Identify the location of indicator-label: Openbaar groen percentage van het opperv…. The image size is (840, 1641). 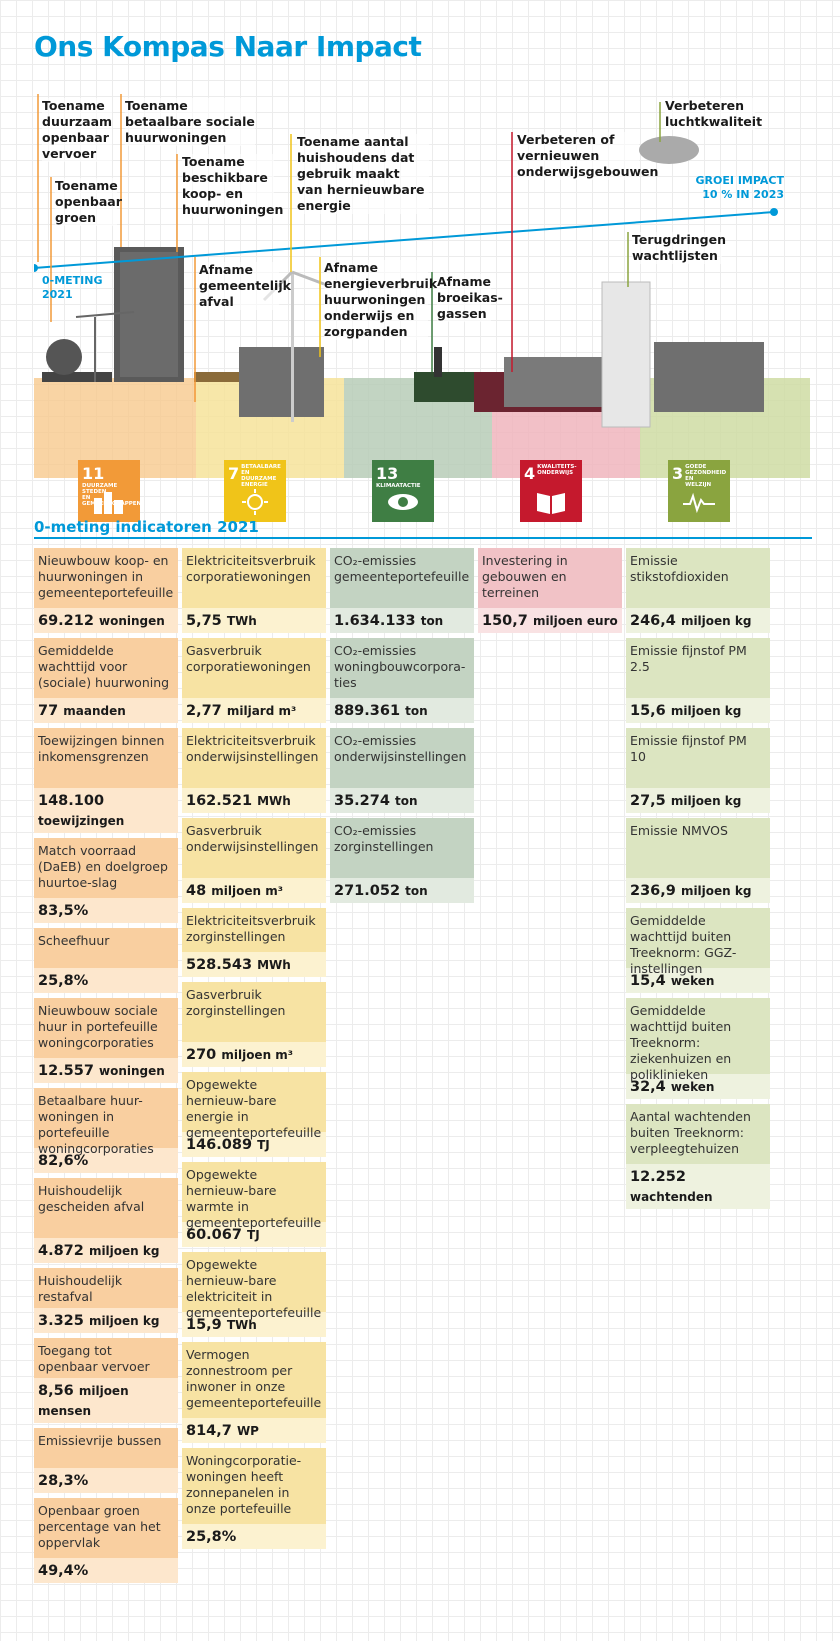
(106, 1528).